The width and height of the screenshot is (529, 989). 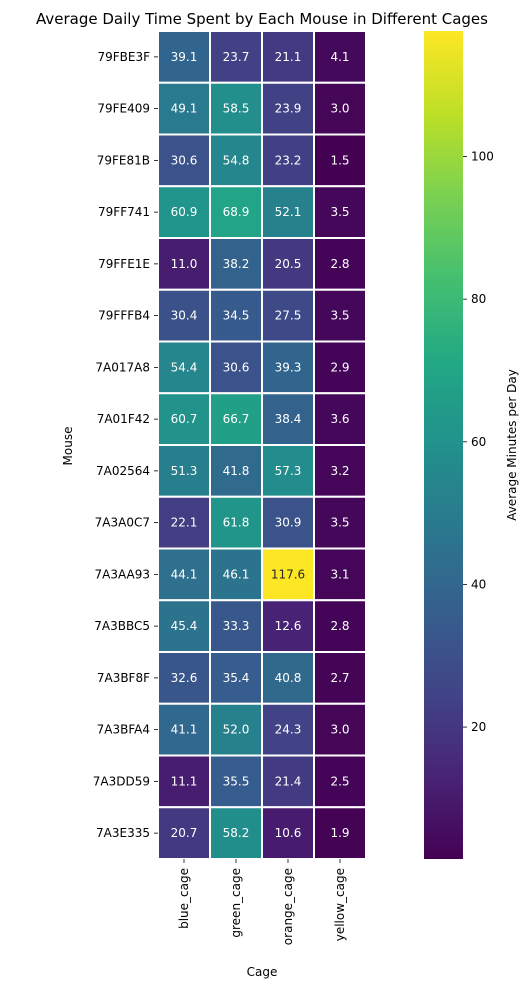 I want to click on cell-value-label: 45.4, so click(x=184, y=626).